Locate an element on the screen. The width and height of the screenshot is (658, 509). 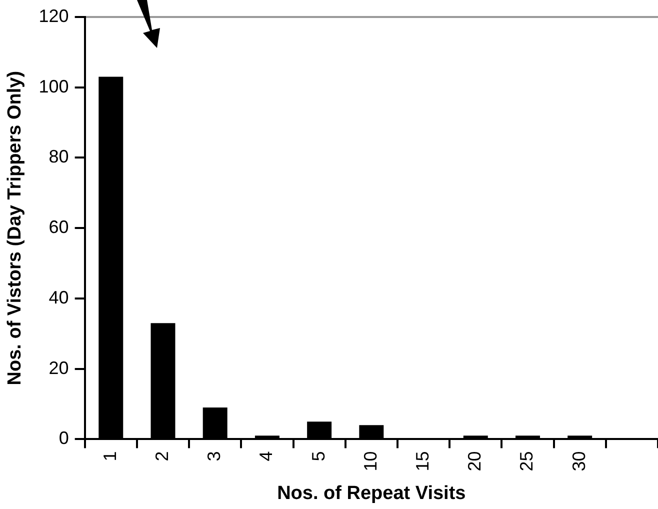
x-tick-label: 5 is located at coordinates (318, 456).